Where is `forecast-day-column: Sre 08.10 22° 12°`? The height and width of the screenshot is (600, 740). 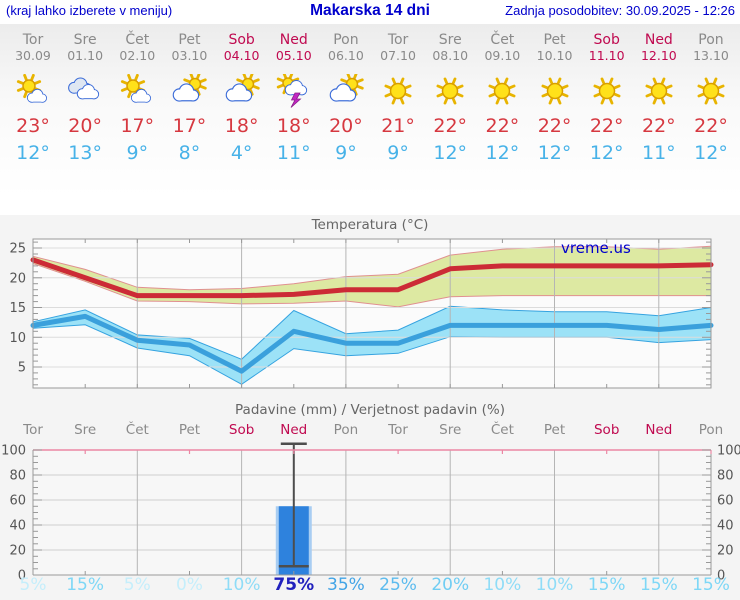
forecast-day-column: Sre 08.10 22° 12° is located at coordinates (450, 94).